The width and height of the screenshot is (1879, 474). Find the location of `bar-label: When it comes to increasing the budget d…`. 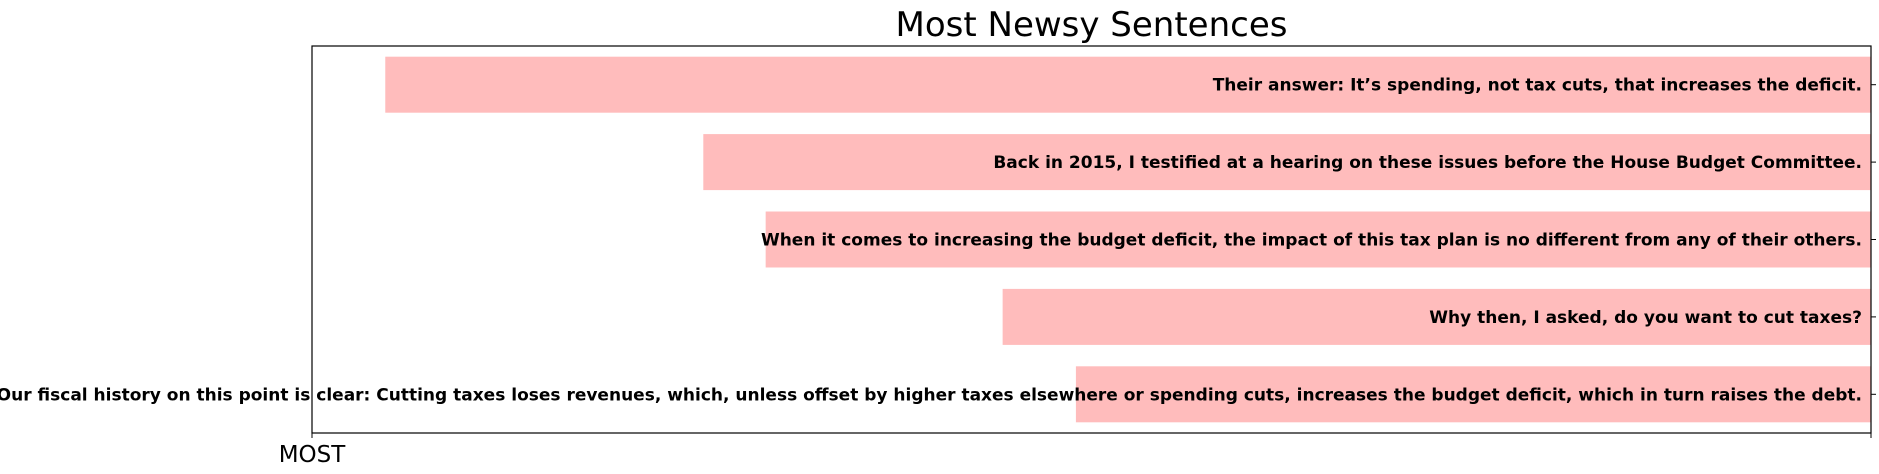

bar-label: When it comes to increasing the budget d… is located at coordinates (1311, 241).